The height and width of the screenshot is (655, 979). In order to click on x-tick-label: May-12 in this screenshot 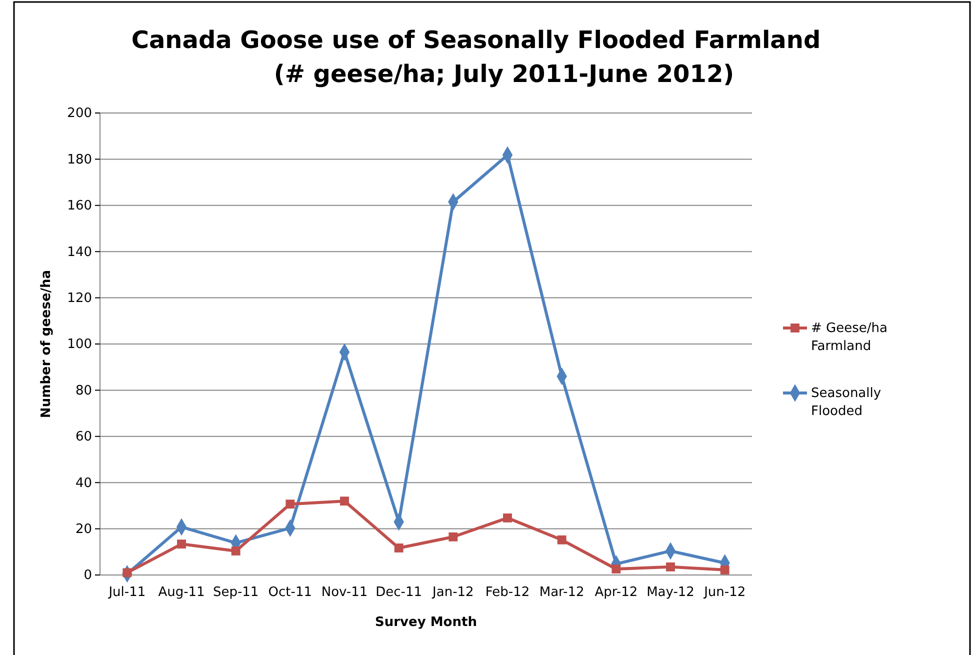, I will do `click(670, 592)`.